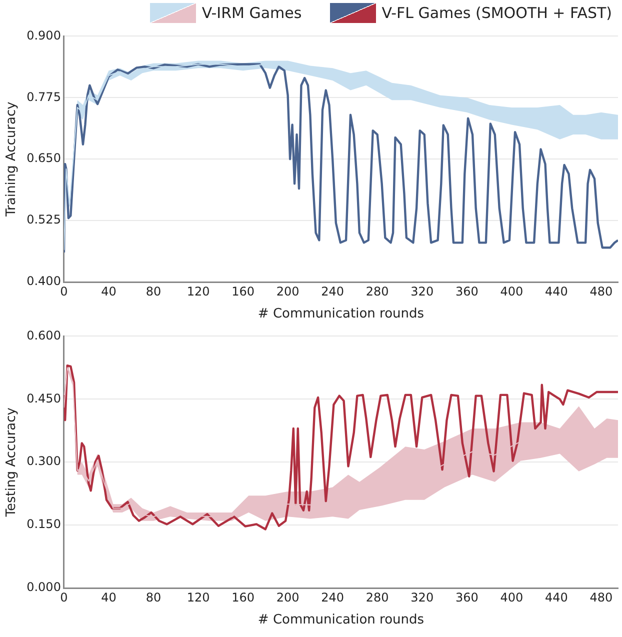 This screenshot has width=622, height=637. I want to click on y-tick-label: 0.775, so click(43, 97).